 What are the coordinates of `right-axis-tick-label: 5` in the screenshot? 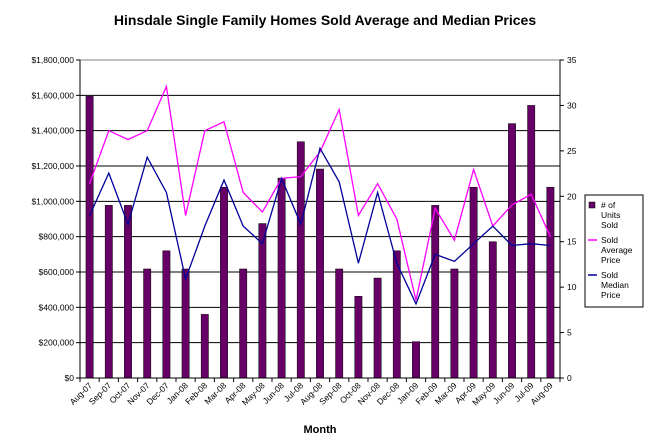 It's located at (569, 333).